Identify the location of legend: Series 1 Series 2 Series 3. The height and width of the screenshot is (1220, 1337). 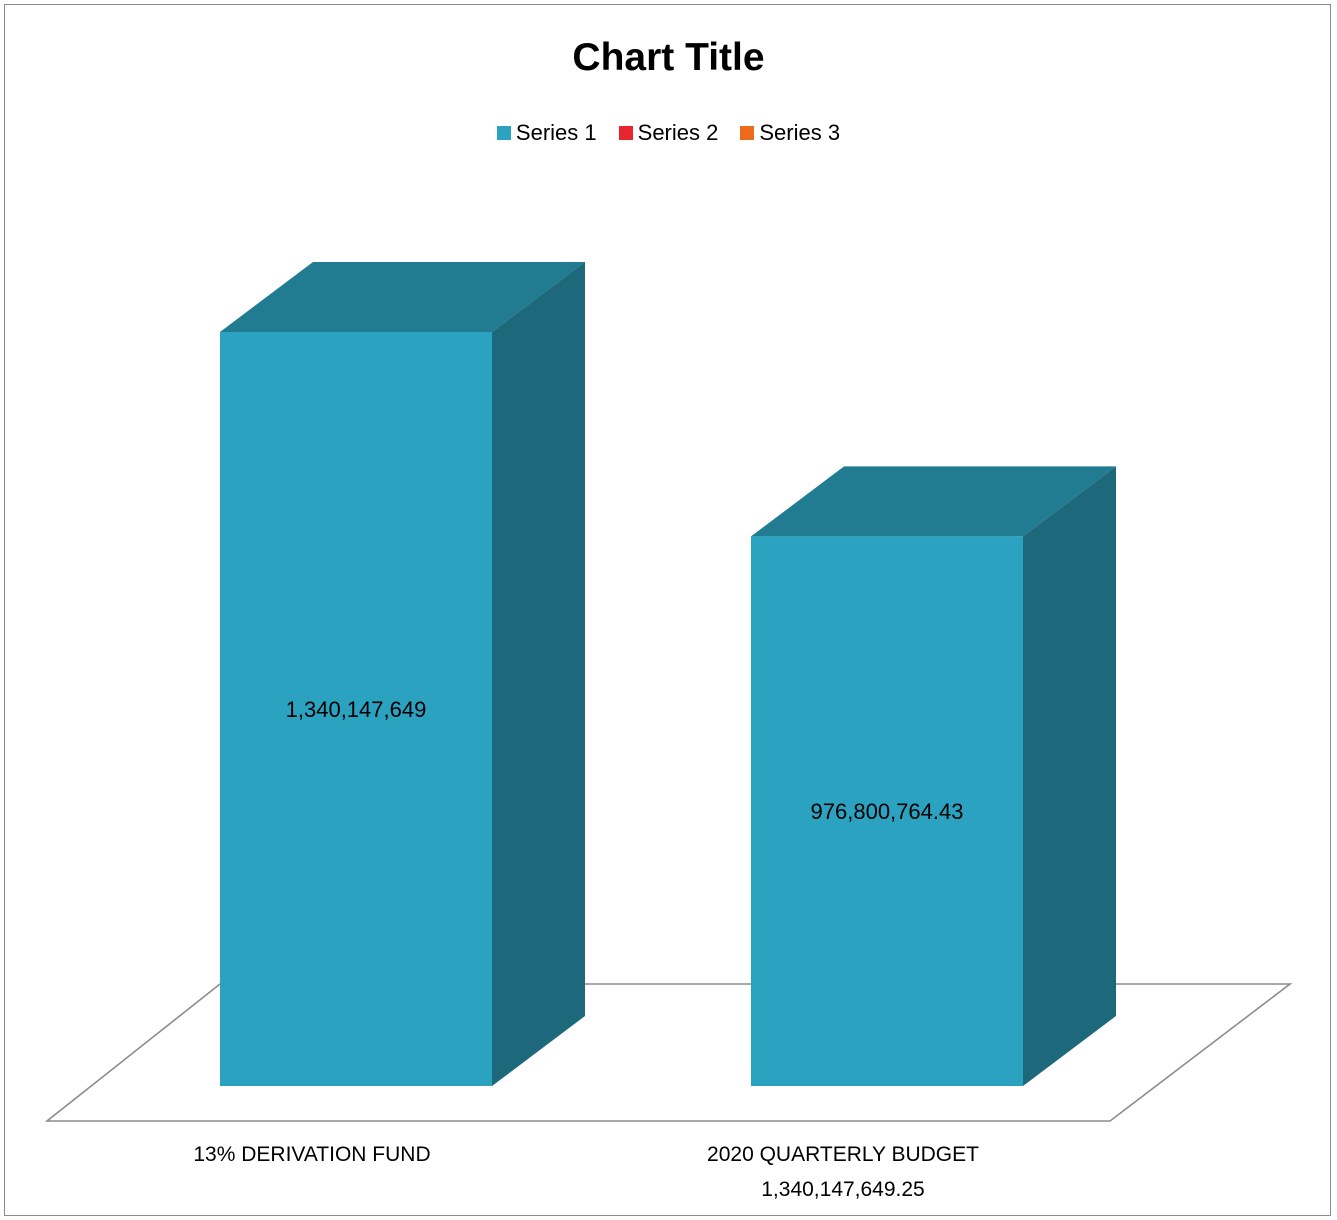
(668, 133).